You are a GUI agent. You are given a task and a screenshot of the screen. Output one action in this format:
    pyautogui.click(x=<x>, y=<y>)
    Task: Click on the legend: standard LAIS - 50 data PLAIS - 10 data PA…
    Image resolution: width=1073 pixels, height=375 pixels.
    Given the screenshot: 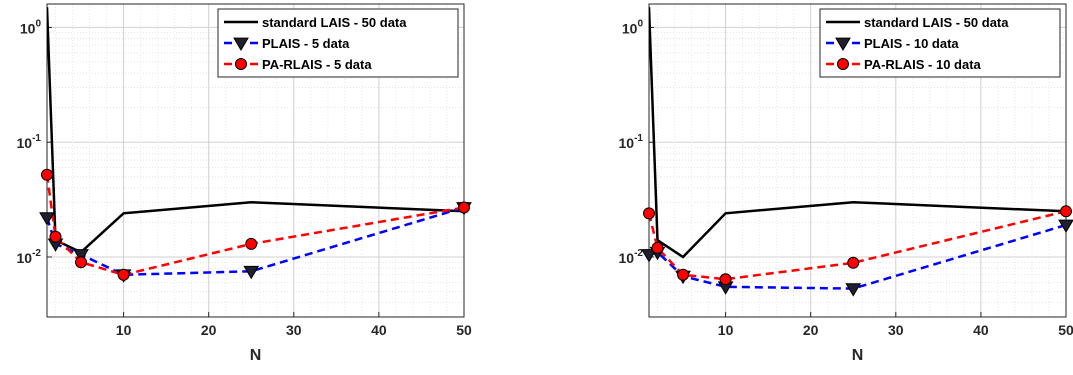 What is the action you would take?
    pyautogui.click(x=940, y=43)
    